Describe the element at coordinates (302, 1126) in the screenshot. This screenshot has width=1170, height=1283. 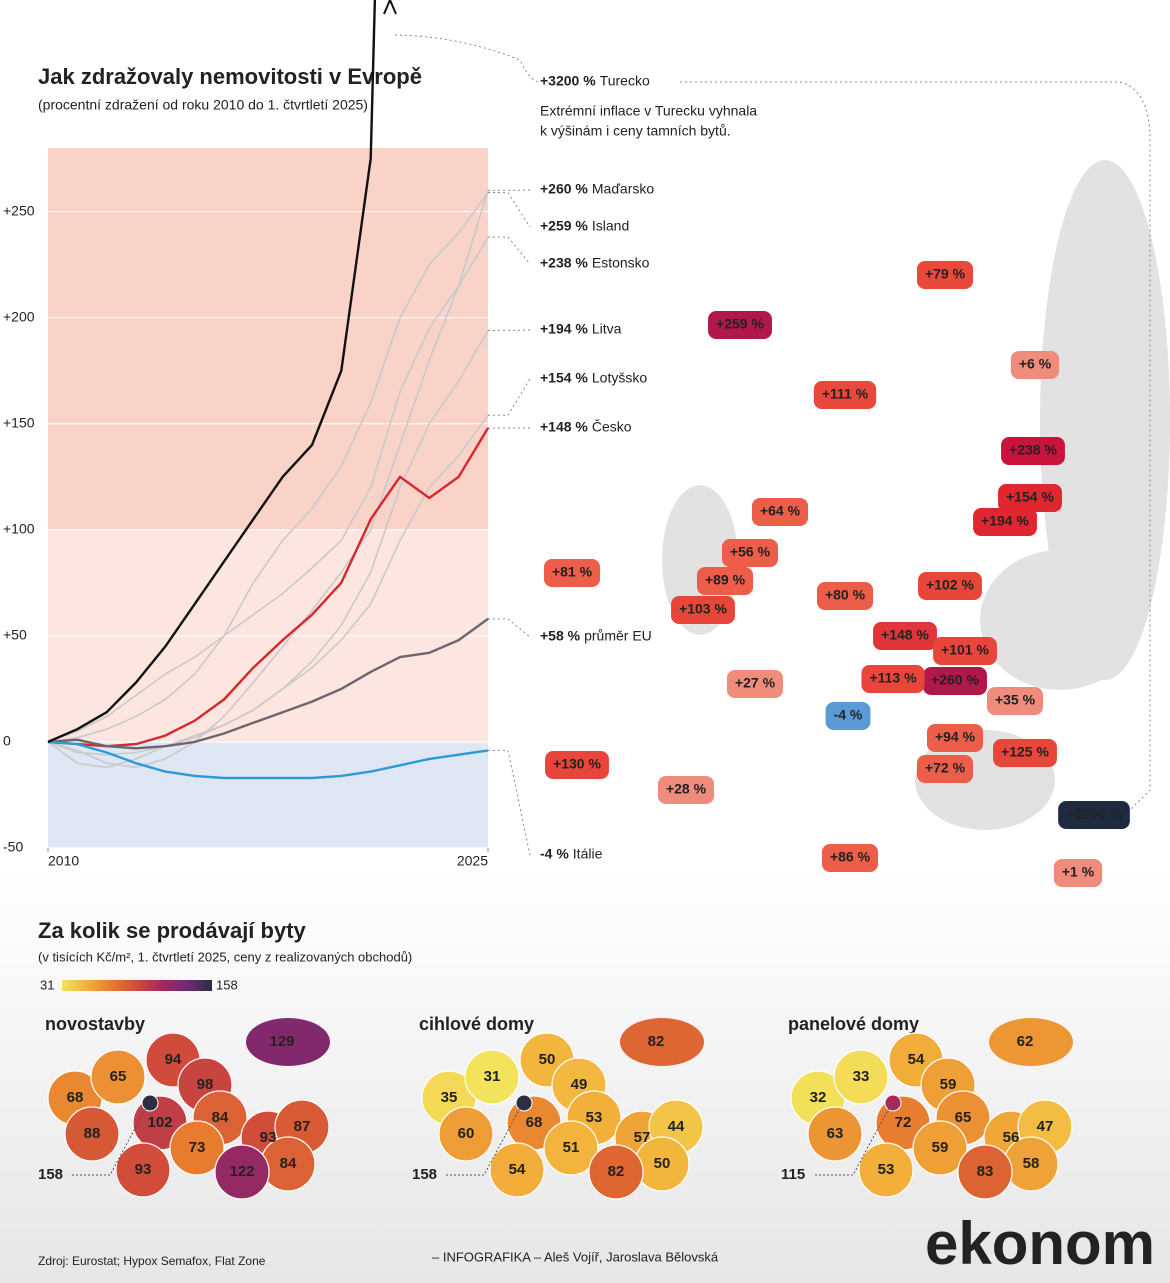
I see `region-label: 87` at that location.